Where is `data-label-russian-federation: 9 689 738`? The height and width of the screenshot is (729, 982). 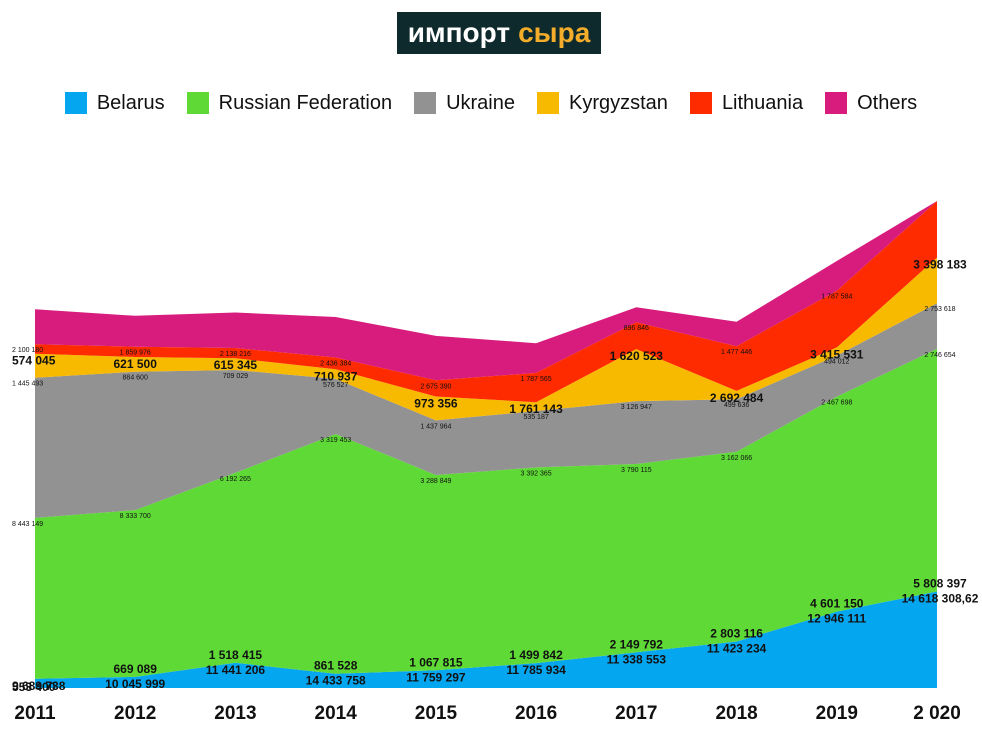
data-label-russian-federation: 9 689 738 is located at coordinates (39, 686).